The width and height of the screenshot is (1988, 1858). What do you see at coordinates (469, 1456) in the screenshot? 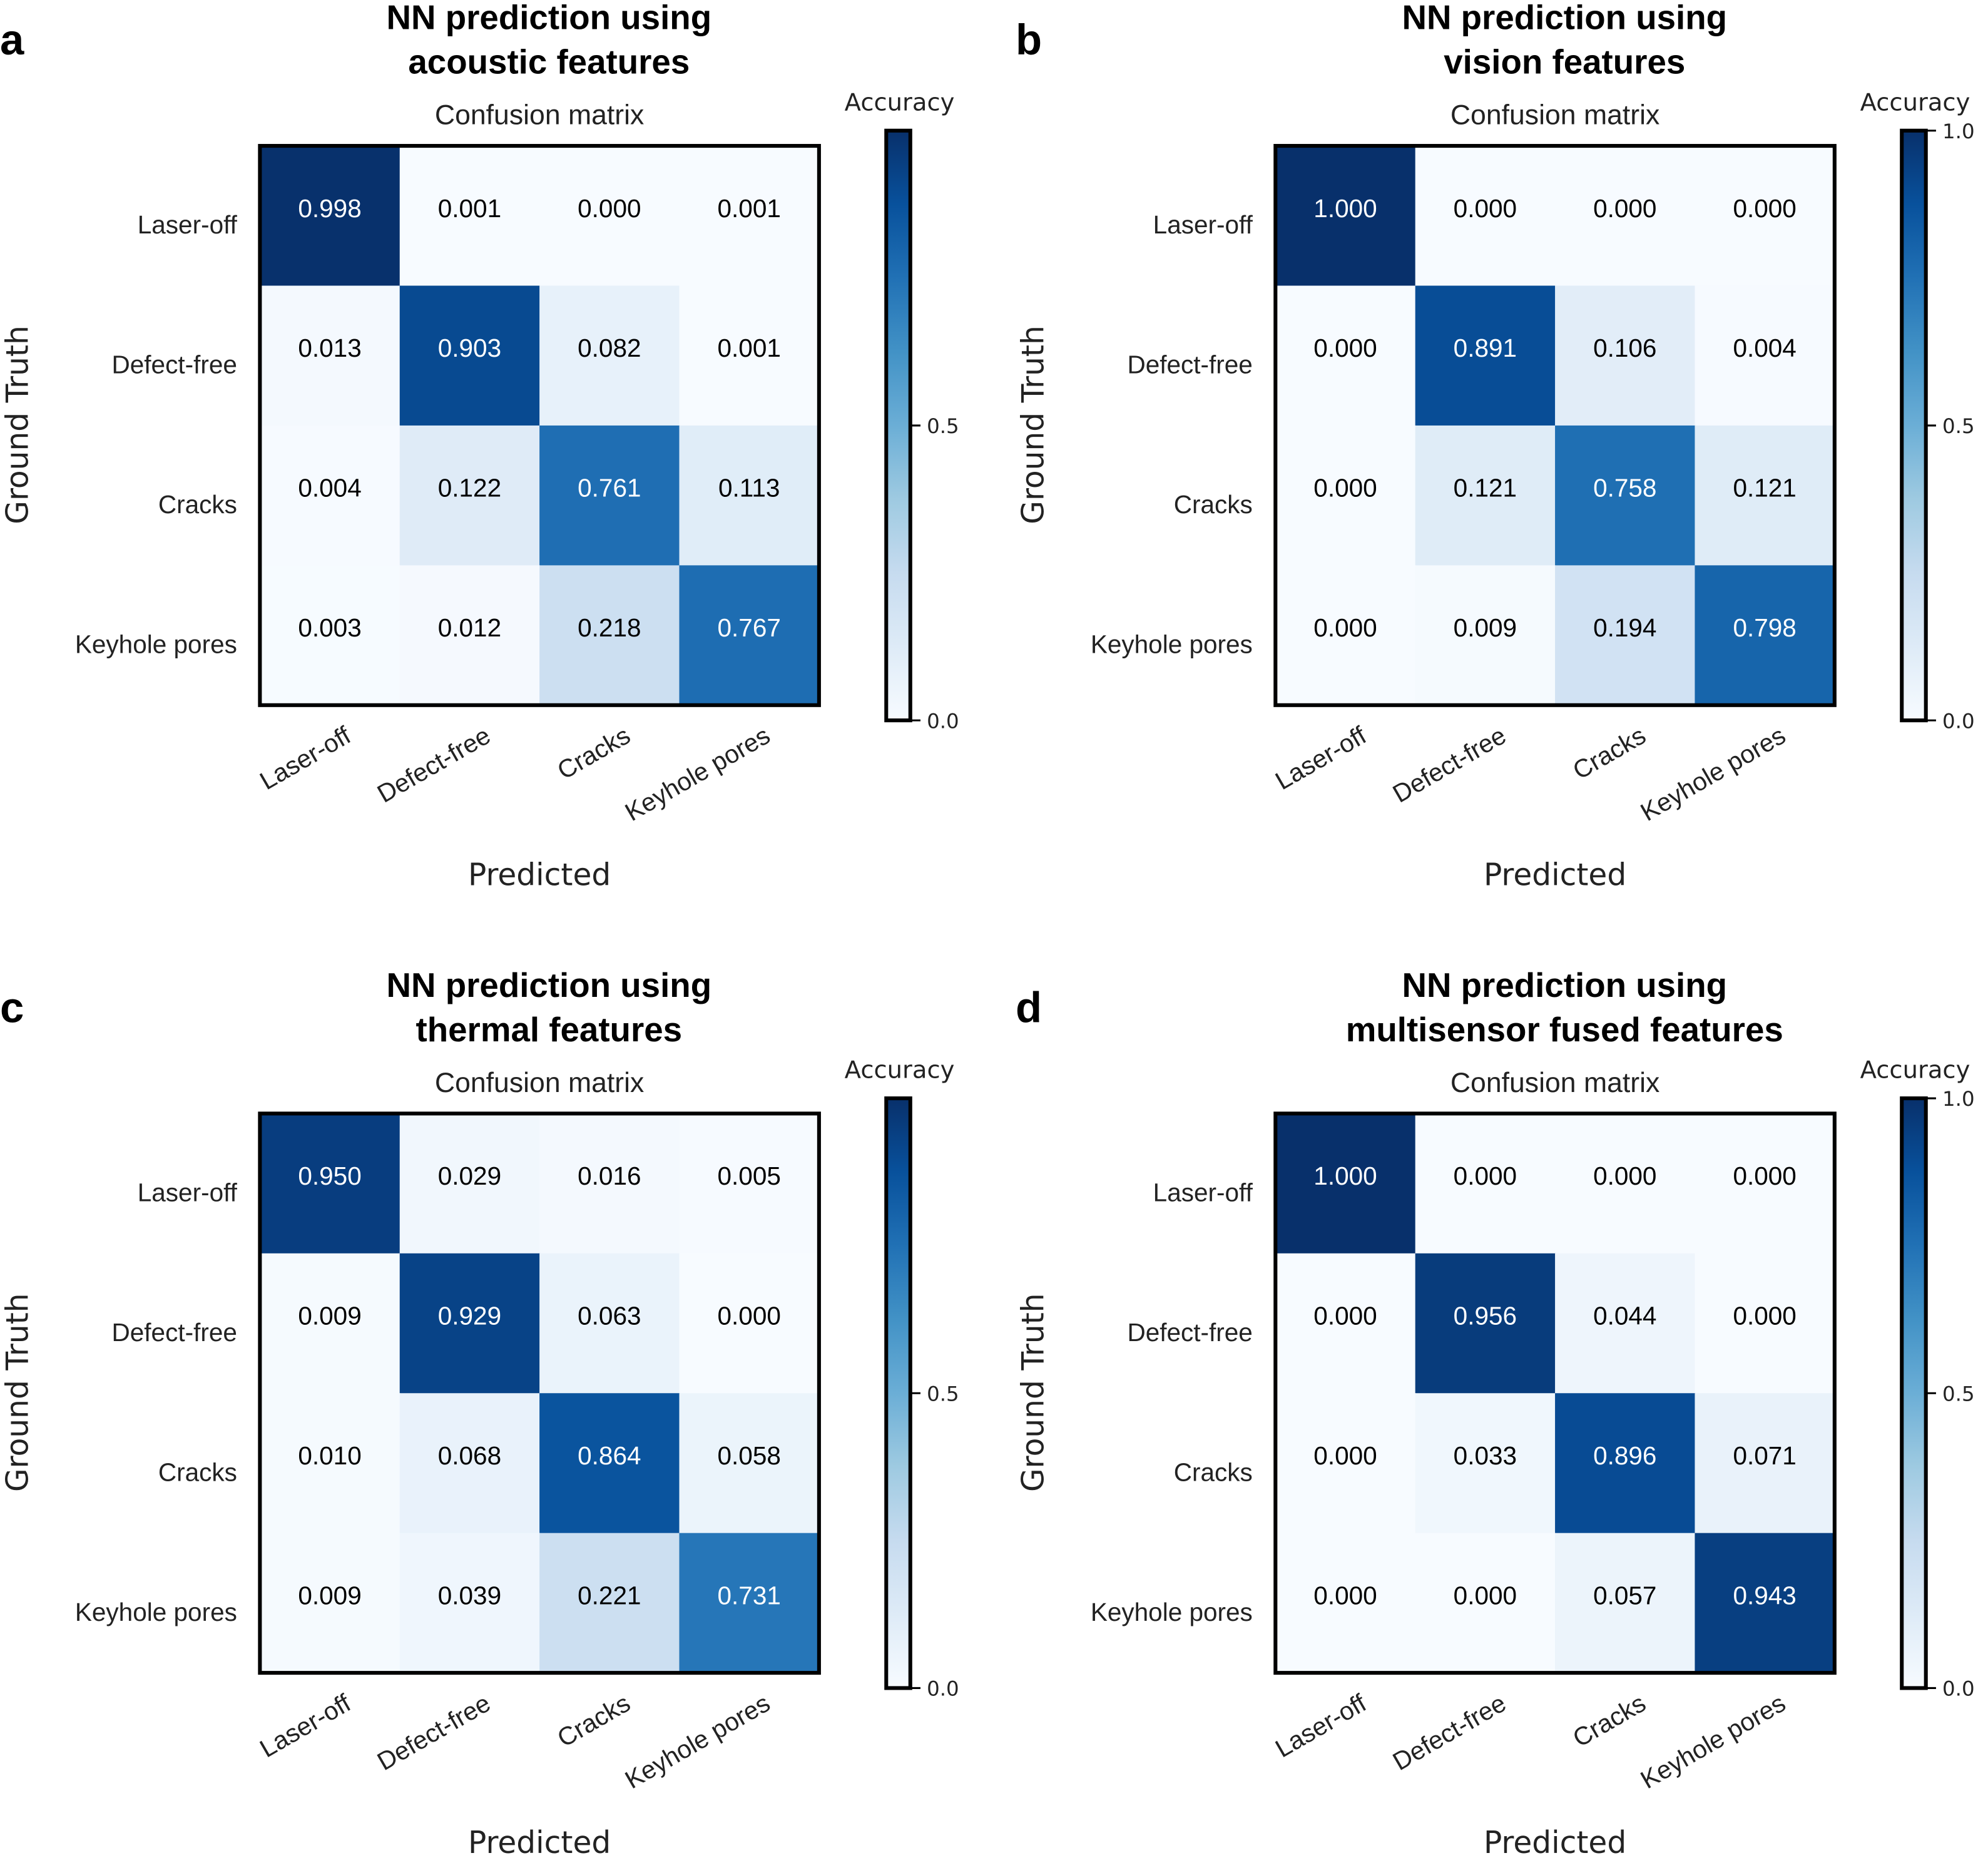
I see `cell-value-label: 0.068` at bounding box center [469, 1456].